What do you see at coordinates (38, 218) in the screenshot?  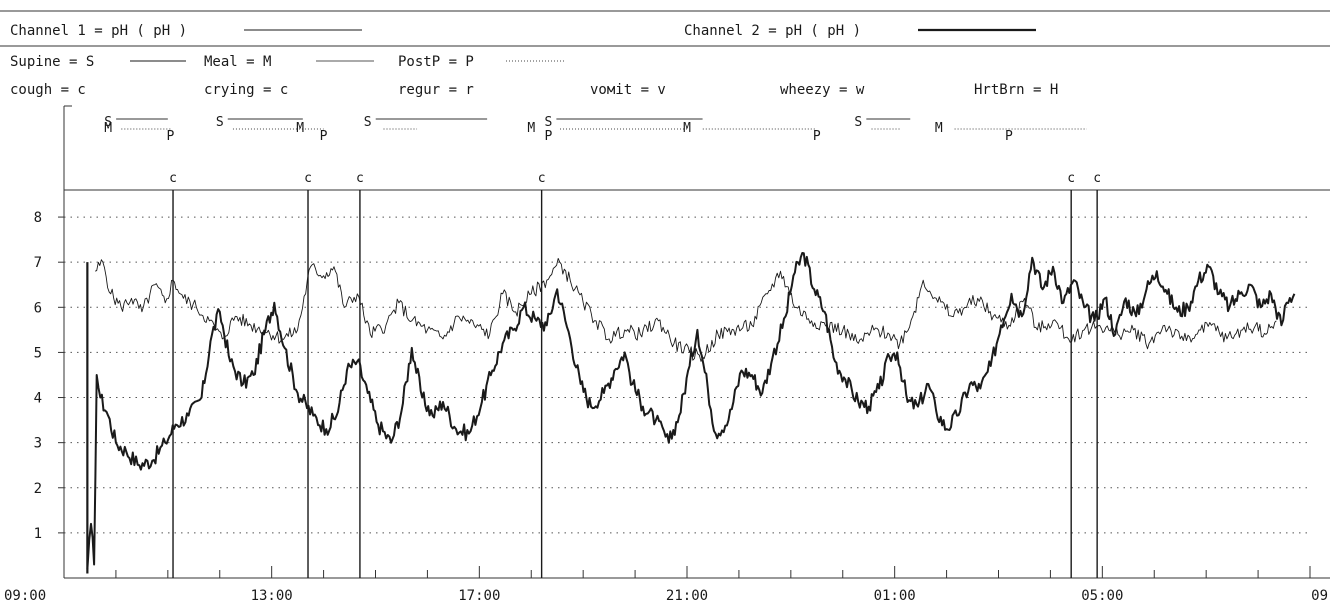 I see `y-tick-label: 8` at bounding box center [38, 218].